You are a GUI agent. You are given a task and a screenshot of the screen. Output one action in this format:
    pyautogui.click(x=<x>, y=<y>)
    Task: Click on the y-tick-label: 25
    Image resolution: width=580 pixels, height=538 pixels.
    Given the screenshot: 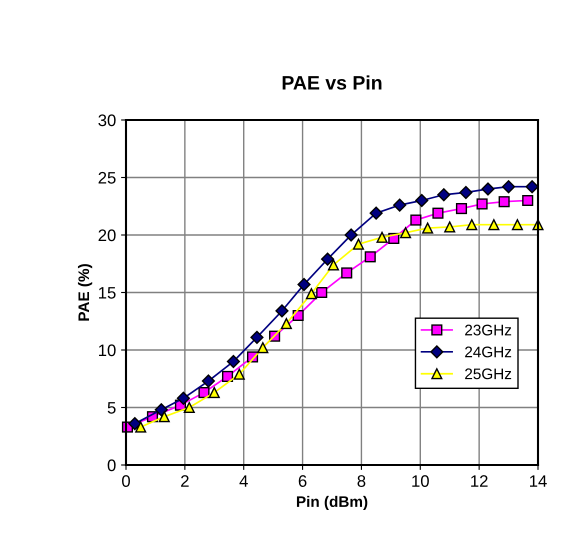 What is the action you would take?
    pyautogui.click(x=107, y=178)
    